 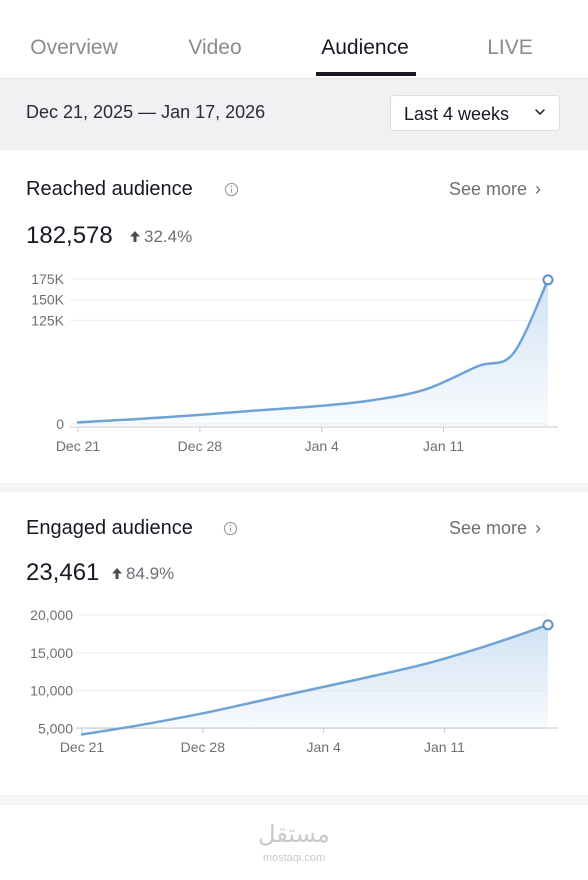 What do you see at coordinates (69, 235) in the screenshot?
I see `reached-audience-value: 182,578` at bounding box center [69, 235].